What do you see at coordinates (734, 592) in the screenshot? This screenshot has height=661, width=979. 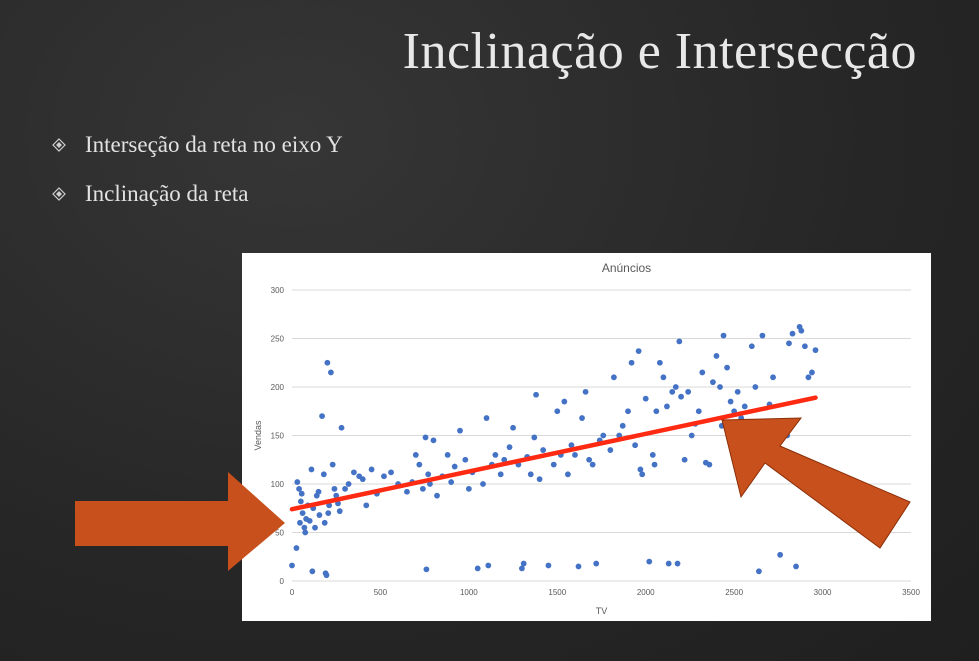 I see `x-tick-label: 2500` at bounding box center [734, 592].